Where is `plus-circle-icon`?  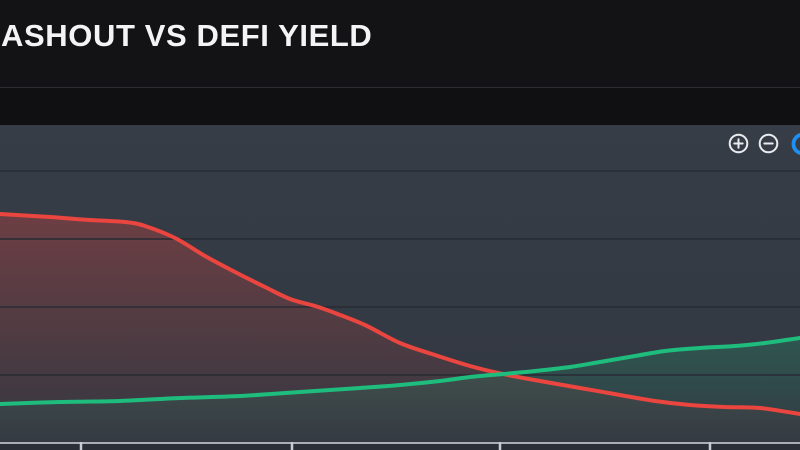 plus-circle-icon is located at coordinates (738, 143).